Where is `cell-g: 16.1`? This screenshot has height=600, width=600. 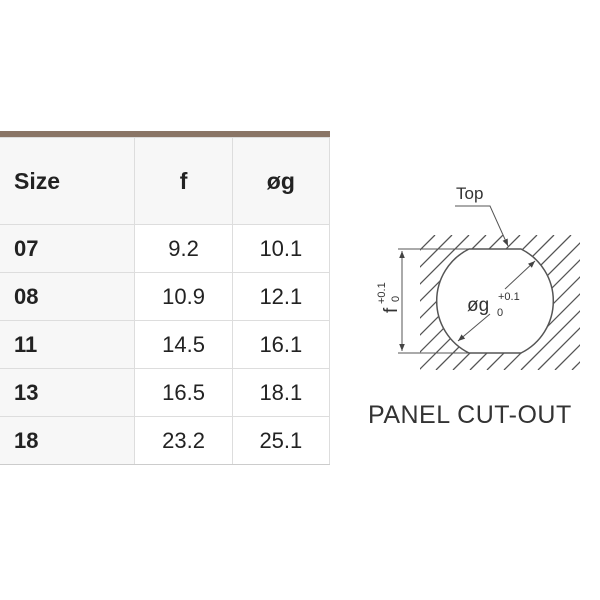 cell-g: 16.1 is located at coordinates (281, 344).